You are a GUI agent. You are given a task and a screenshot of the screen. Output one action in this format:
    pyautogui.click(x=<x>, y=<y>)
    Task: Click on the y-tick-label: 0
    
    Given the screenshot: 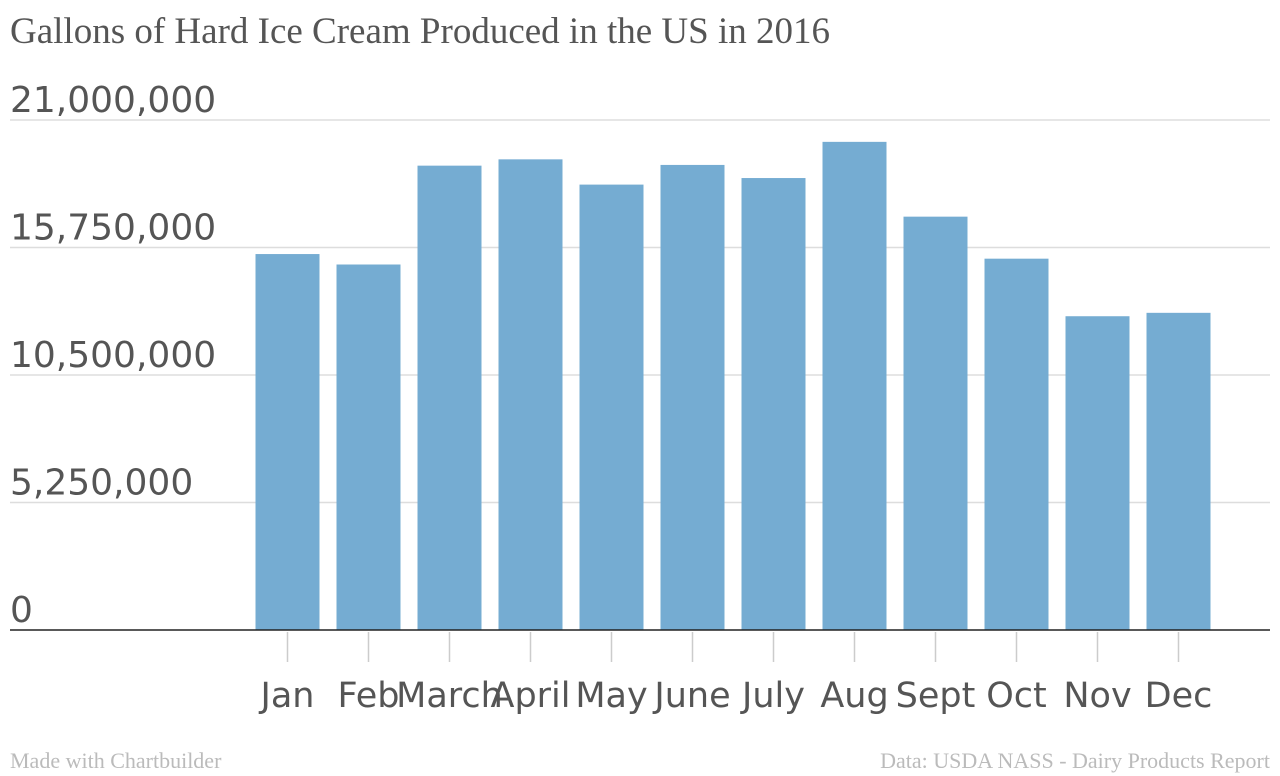 What is the action you would take?
    pyautogui.click(x=21, y=610)
    